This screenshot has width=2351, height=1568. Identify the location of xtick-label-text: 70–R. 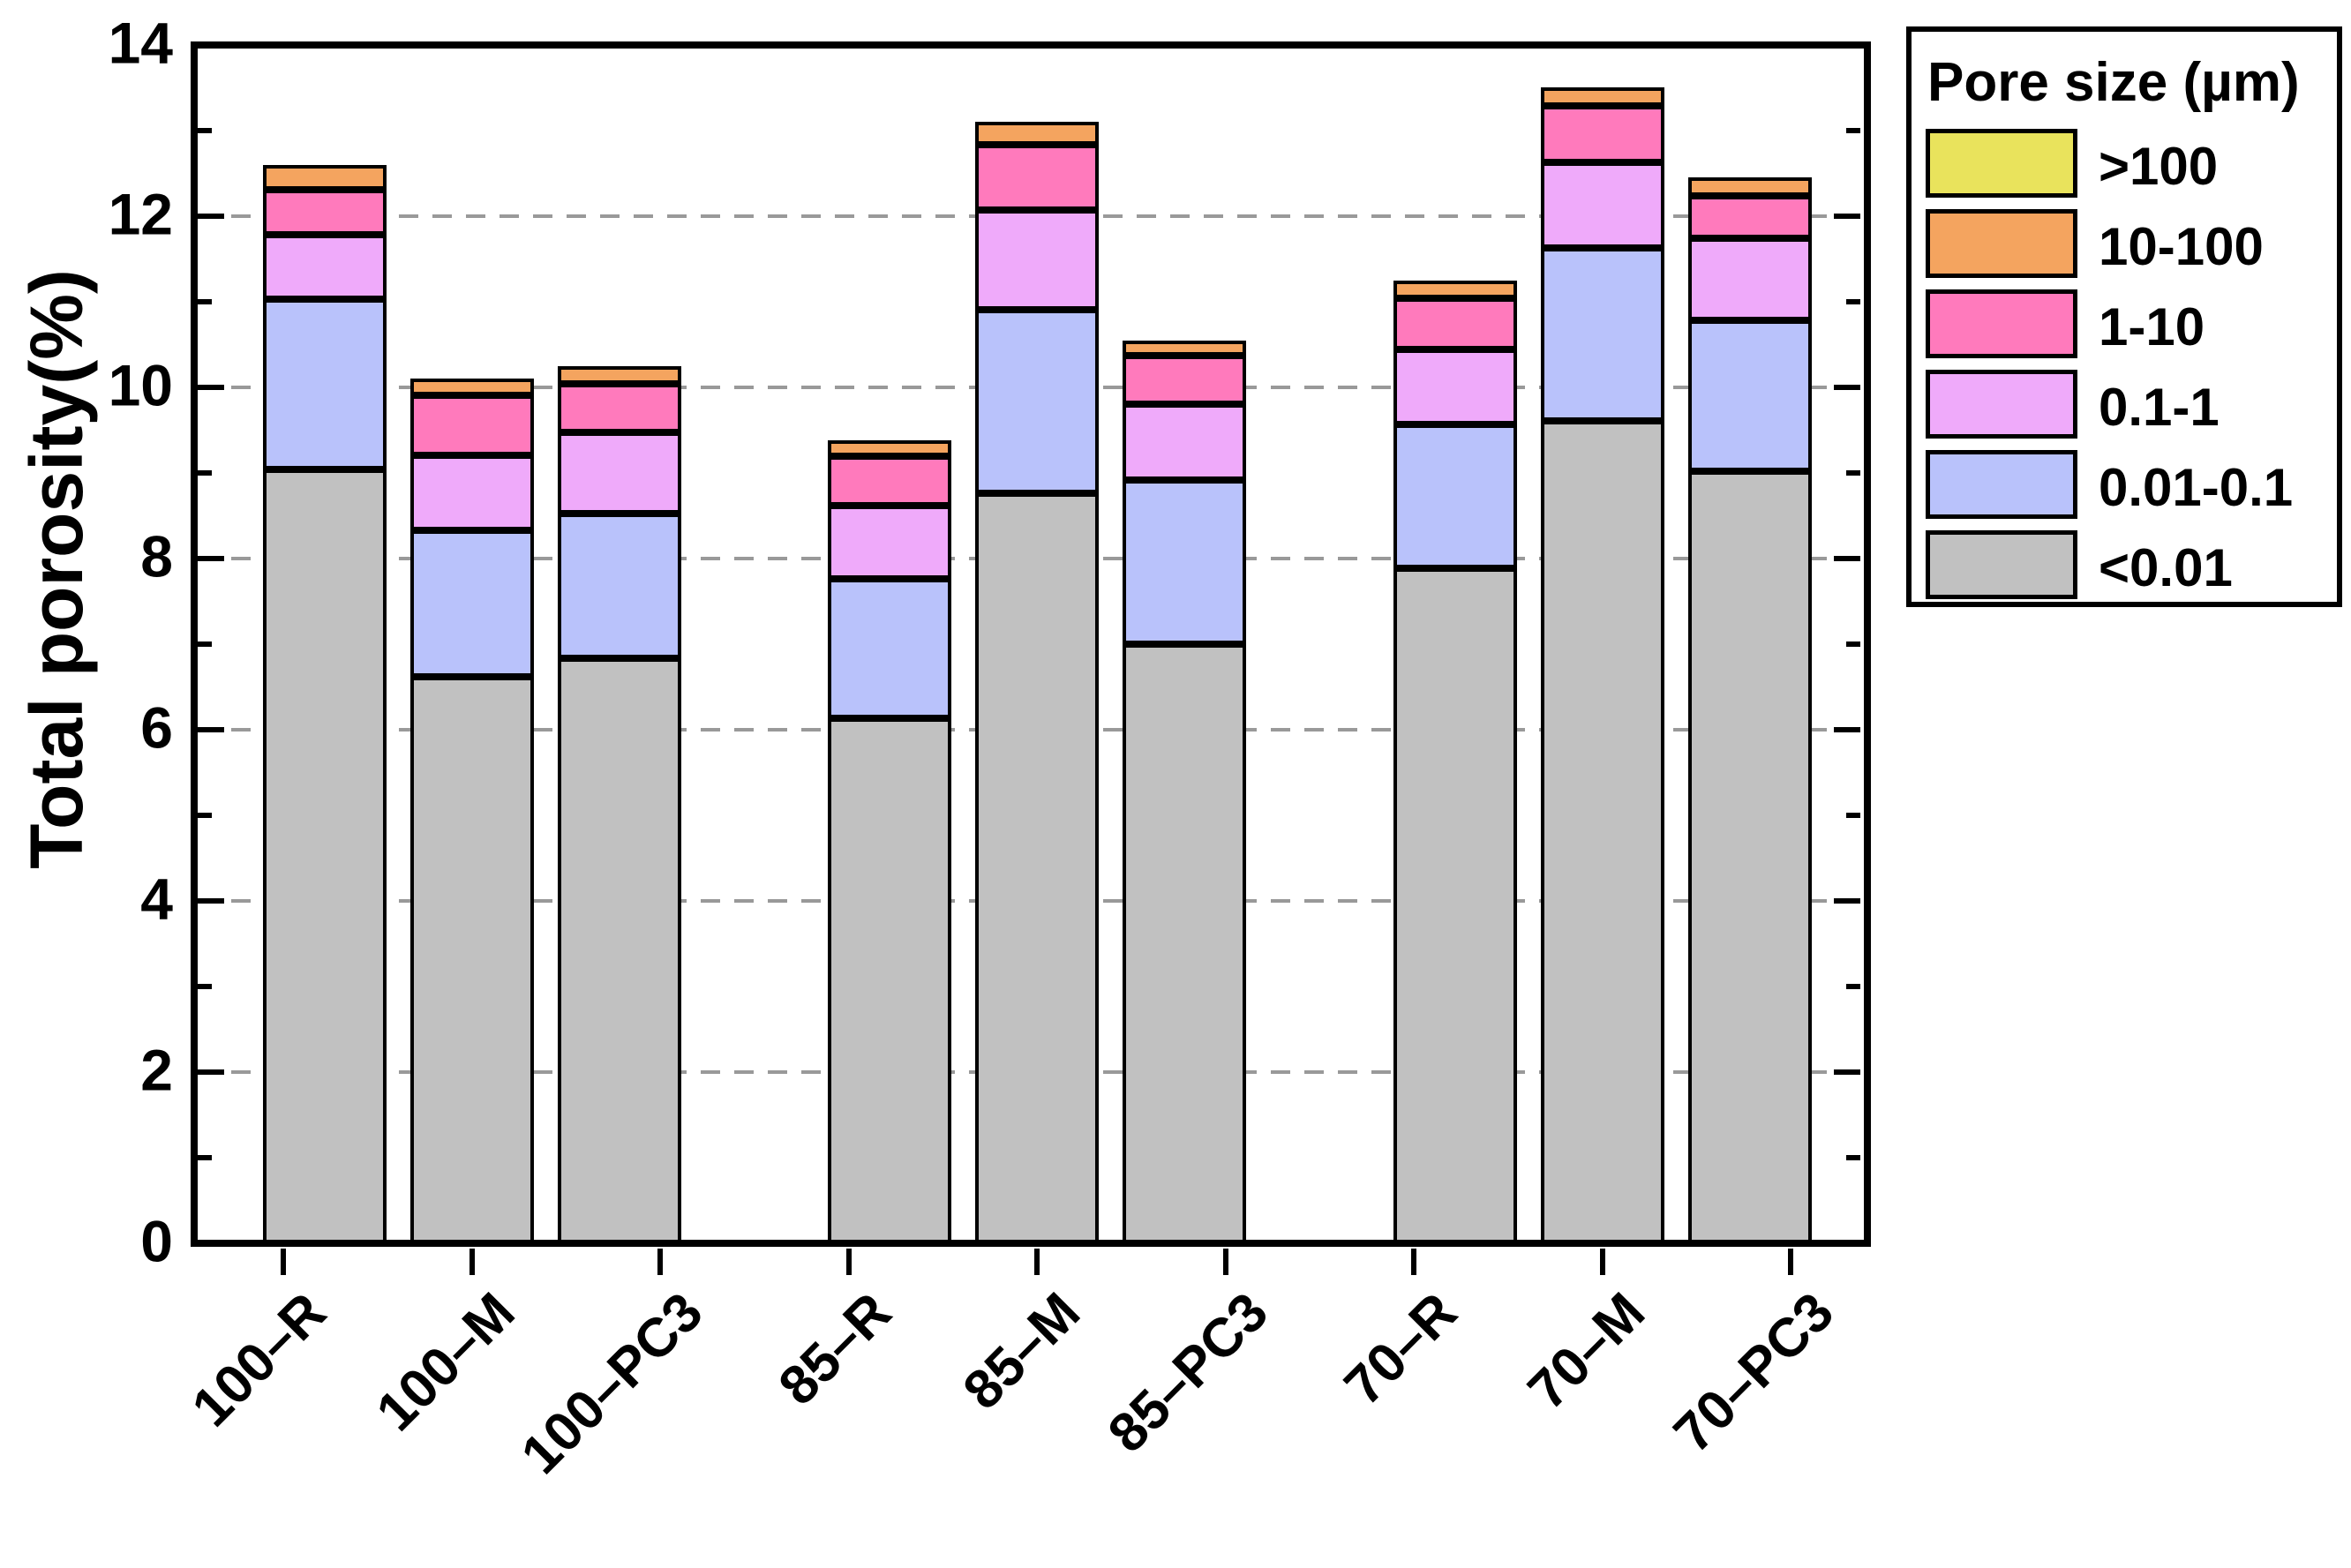
(1400, 1349).